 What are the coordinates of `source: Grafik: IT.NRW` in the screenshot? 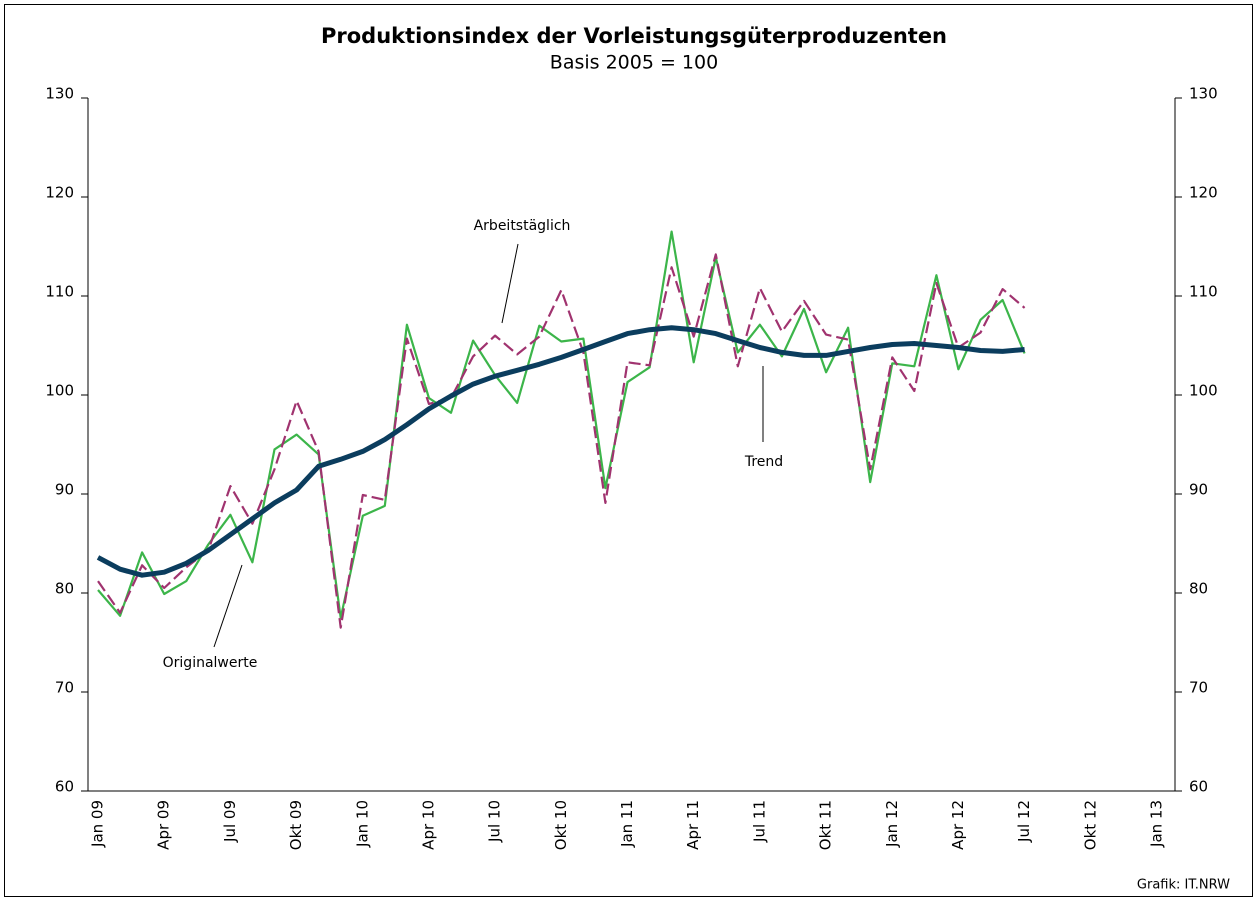 It's located at (1183, 885).